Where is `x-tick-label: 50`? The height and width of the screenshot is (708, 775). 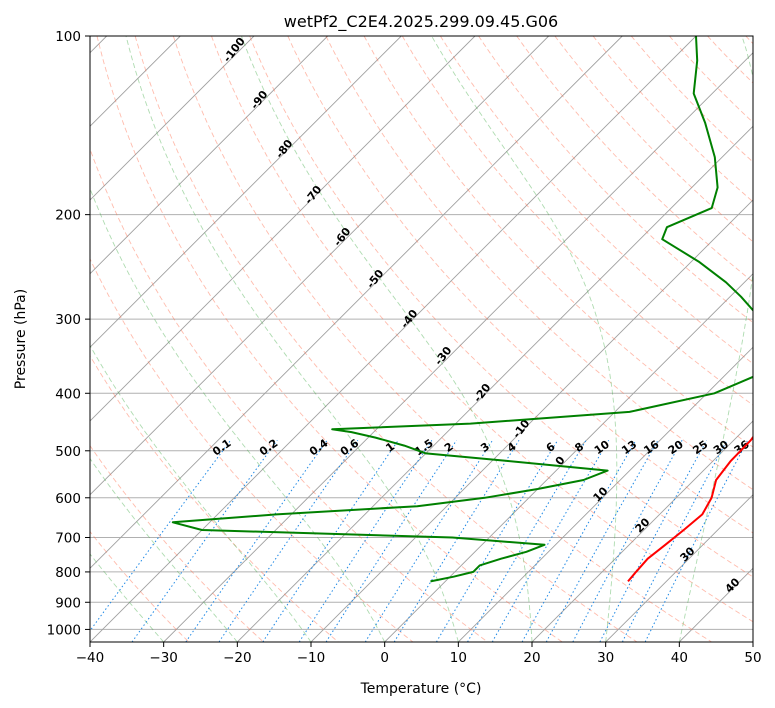 x-tick-label: 50 is located at coordinates (752, 658).